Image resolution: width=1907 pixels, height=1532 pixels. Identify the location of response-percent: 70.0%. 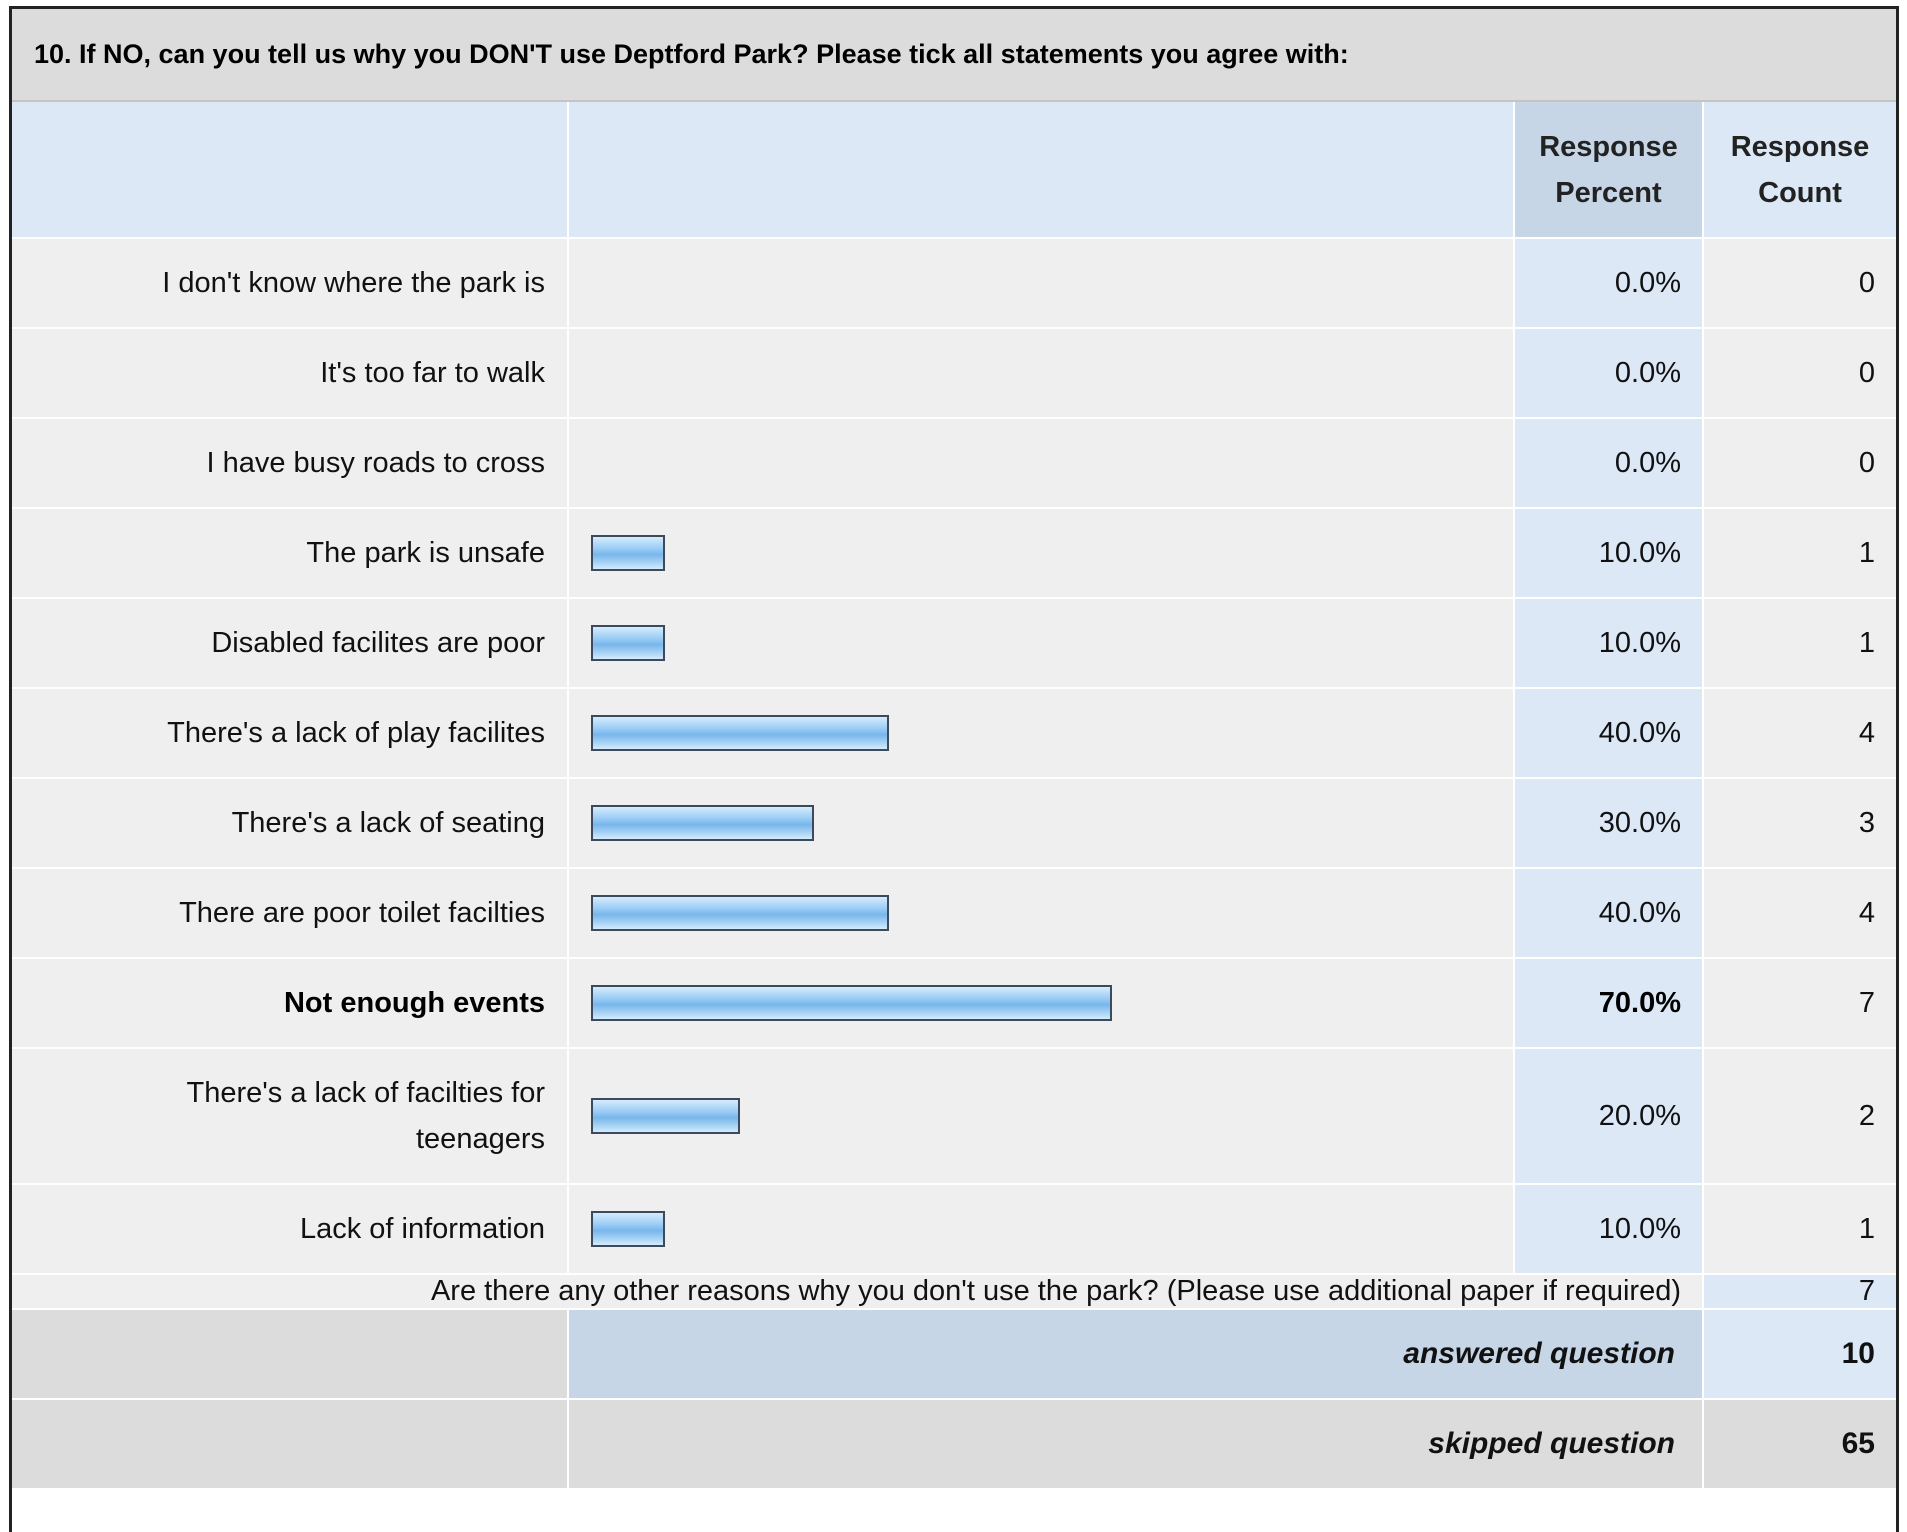
(1609, 1003).